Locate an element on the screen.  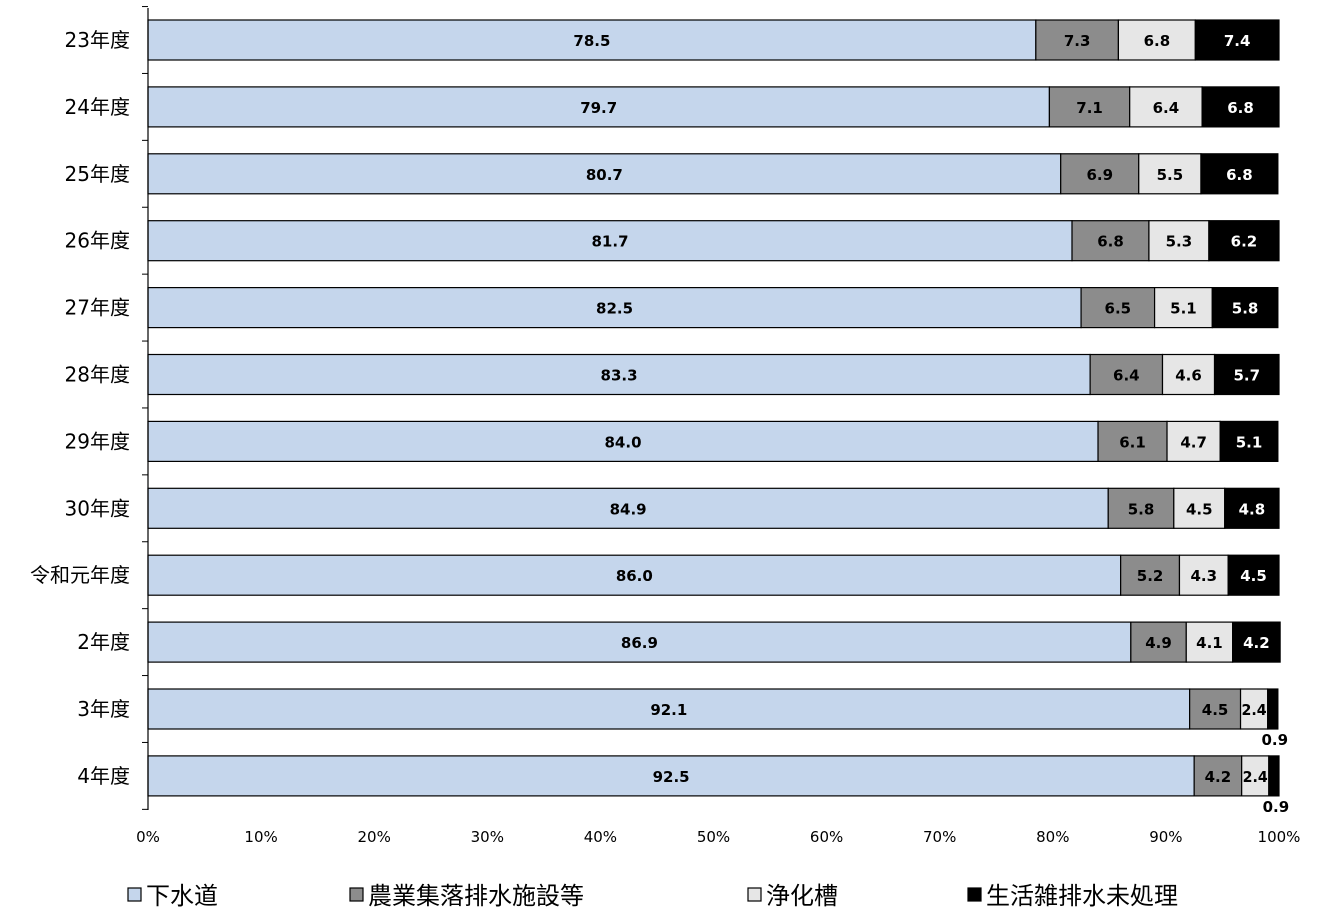
x-tick-label: 60% is located at coordinates (826, 837).